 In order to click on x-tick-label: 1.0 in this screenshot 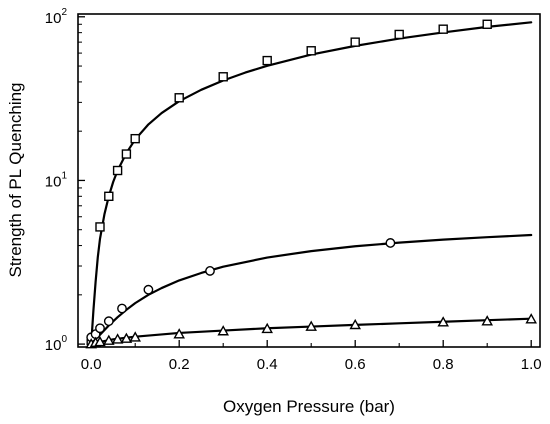, I will do `click(531, 364)`.